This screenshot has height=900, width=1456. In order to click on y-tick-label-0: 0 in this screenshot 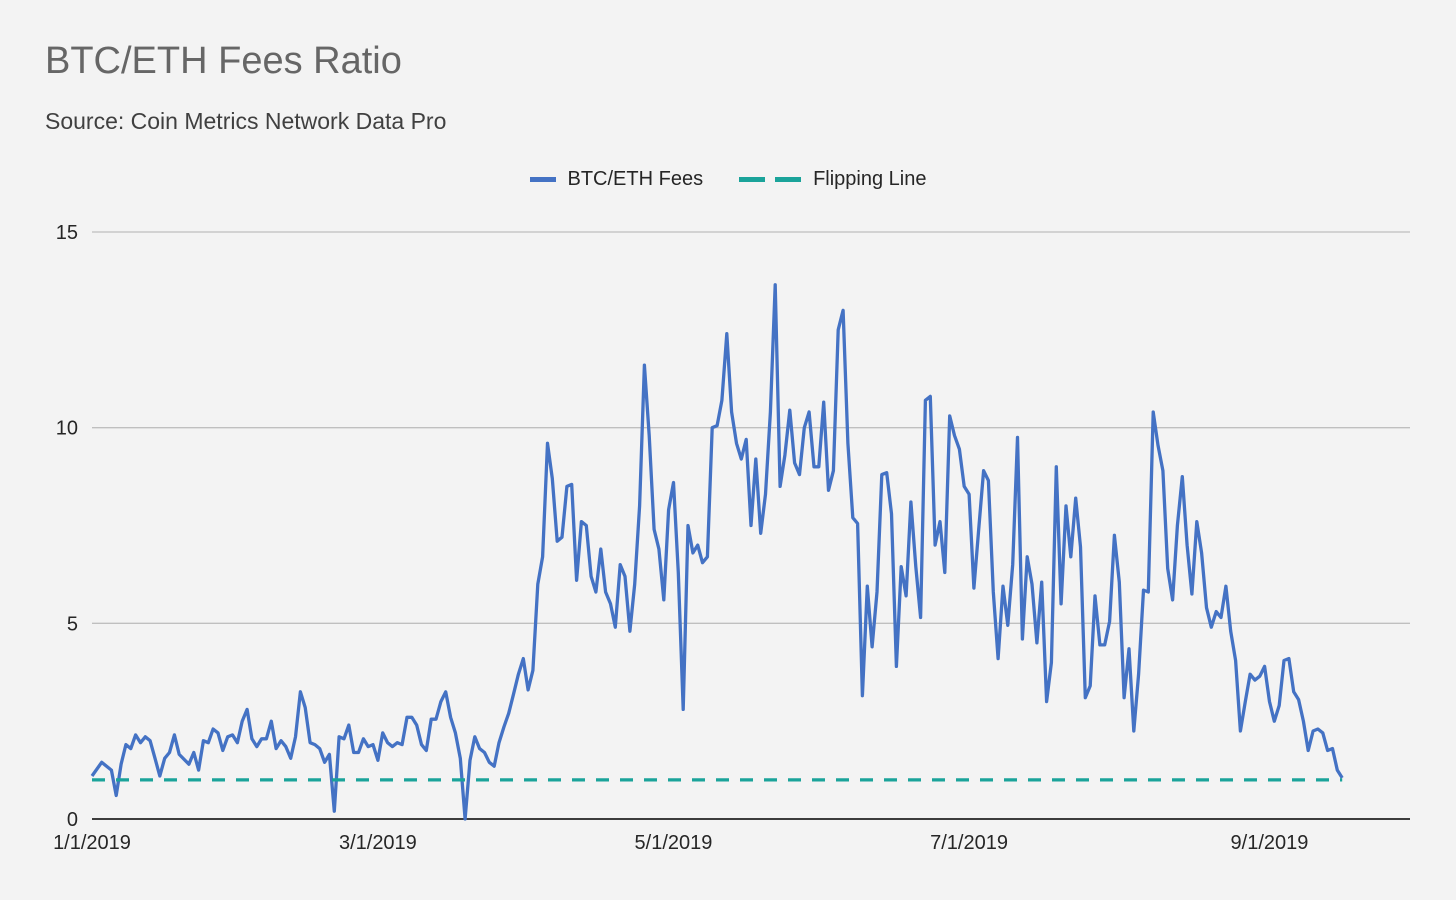, I will do `click(72, 820)`.